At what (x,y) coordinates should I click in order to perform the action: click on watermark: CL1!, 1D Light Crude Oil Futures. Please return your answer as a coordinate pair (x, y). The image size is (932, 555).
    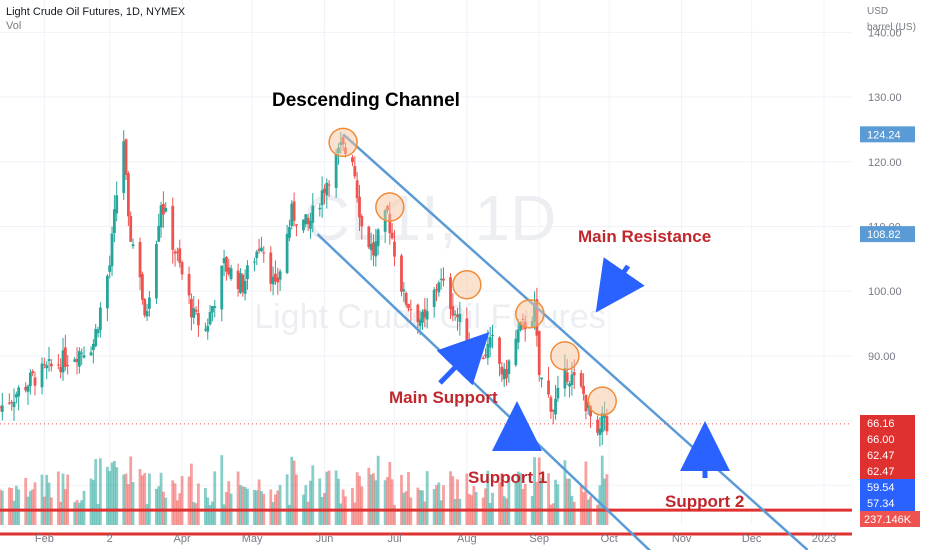
    Looking at the image, I should click on (430, 259).